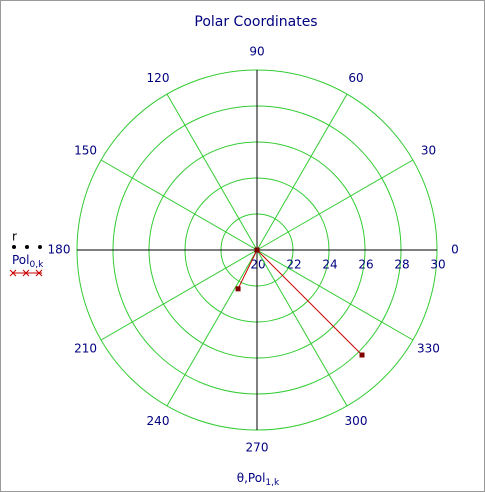 This screenshot has height=492, width=485. What do you see at coordinates (356, 421) in the screenshot?
I see `angle-tick-label: 300` at bounding box center [356, 421].